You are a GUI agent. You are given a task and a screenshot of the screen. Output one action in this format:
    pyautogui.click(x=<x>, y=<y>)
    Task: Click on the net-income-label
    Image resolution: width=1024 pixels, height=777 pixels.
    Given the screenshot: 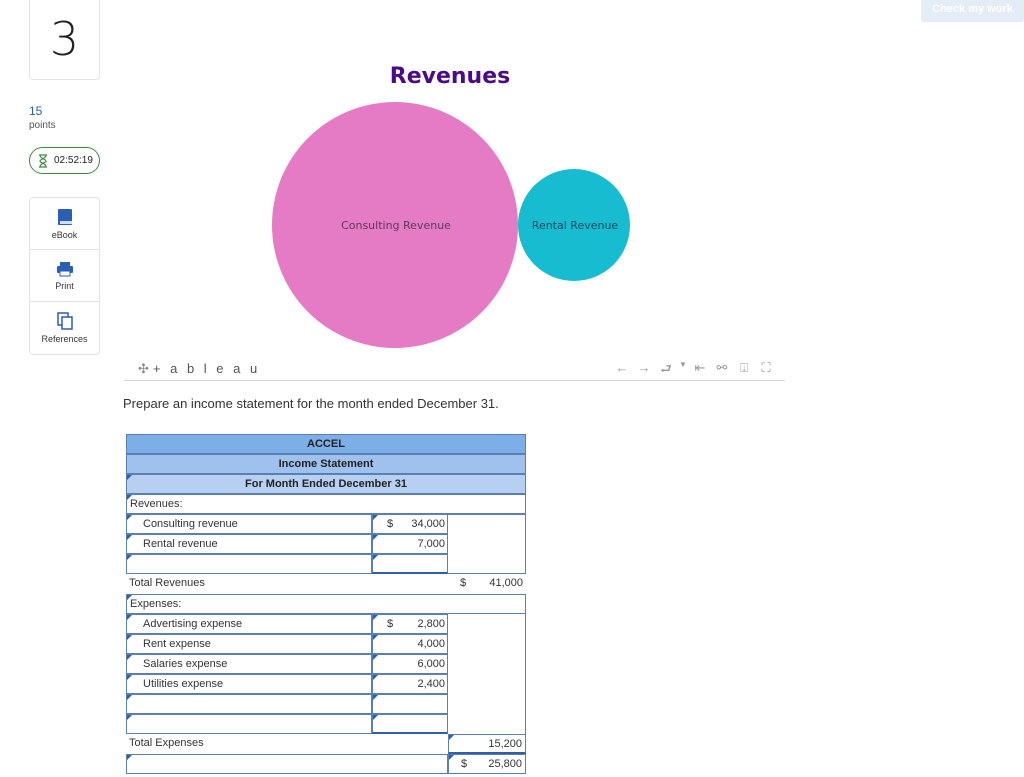 What is the action you would take?
    pyautogui.click(x=287, y=764)
    